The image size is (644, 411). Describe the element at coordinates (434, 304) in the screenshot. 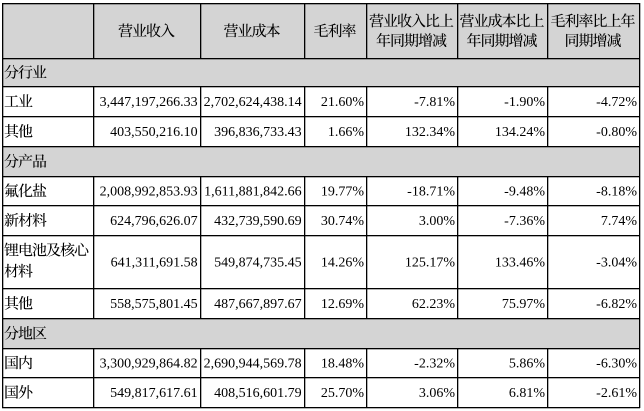

I see `svg-text: 62.23%` at that location.